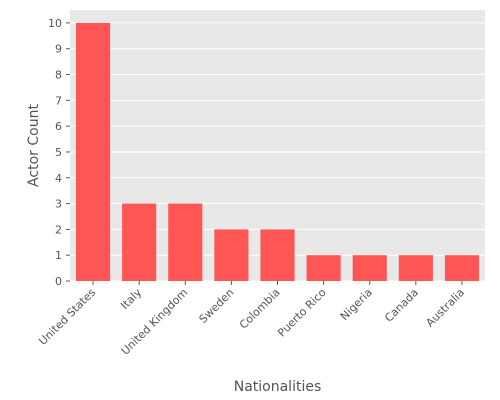  I want to click on bar-australia, so click(462, 268).